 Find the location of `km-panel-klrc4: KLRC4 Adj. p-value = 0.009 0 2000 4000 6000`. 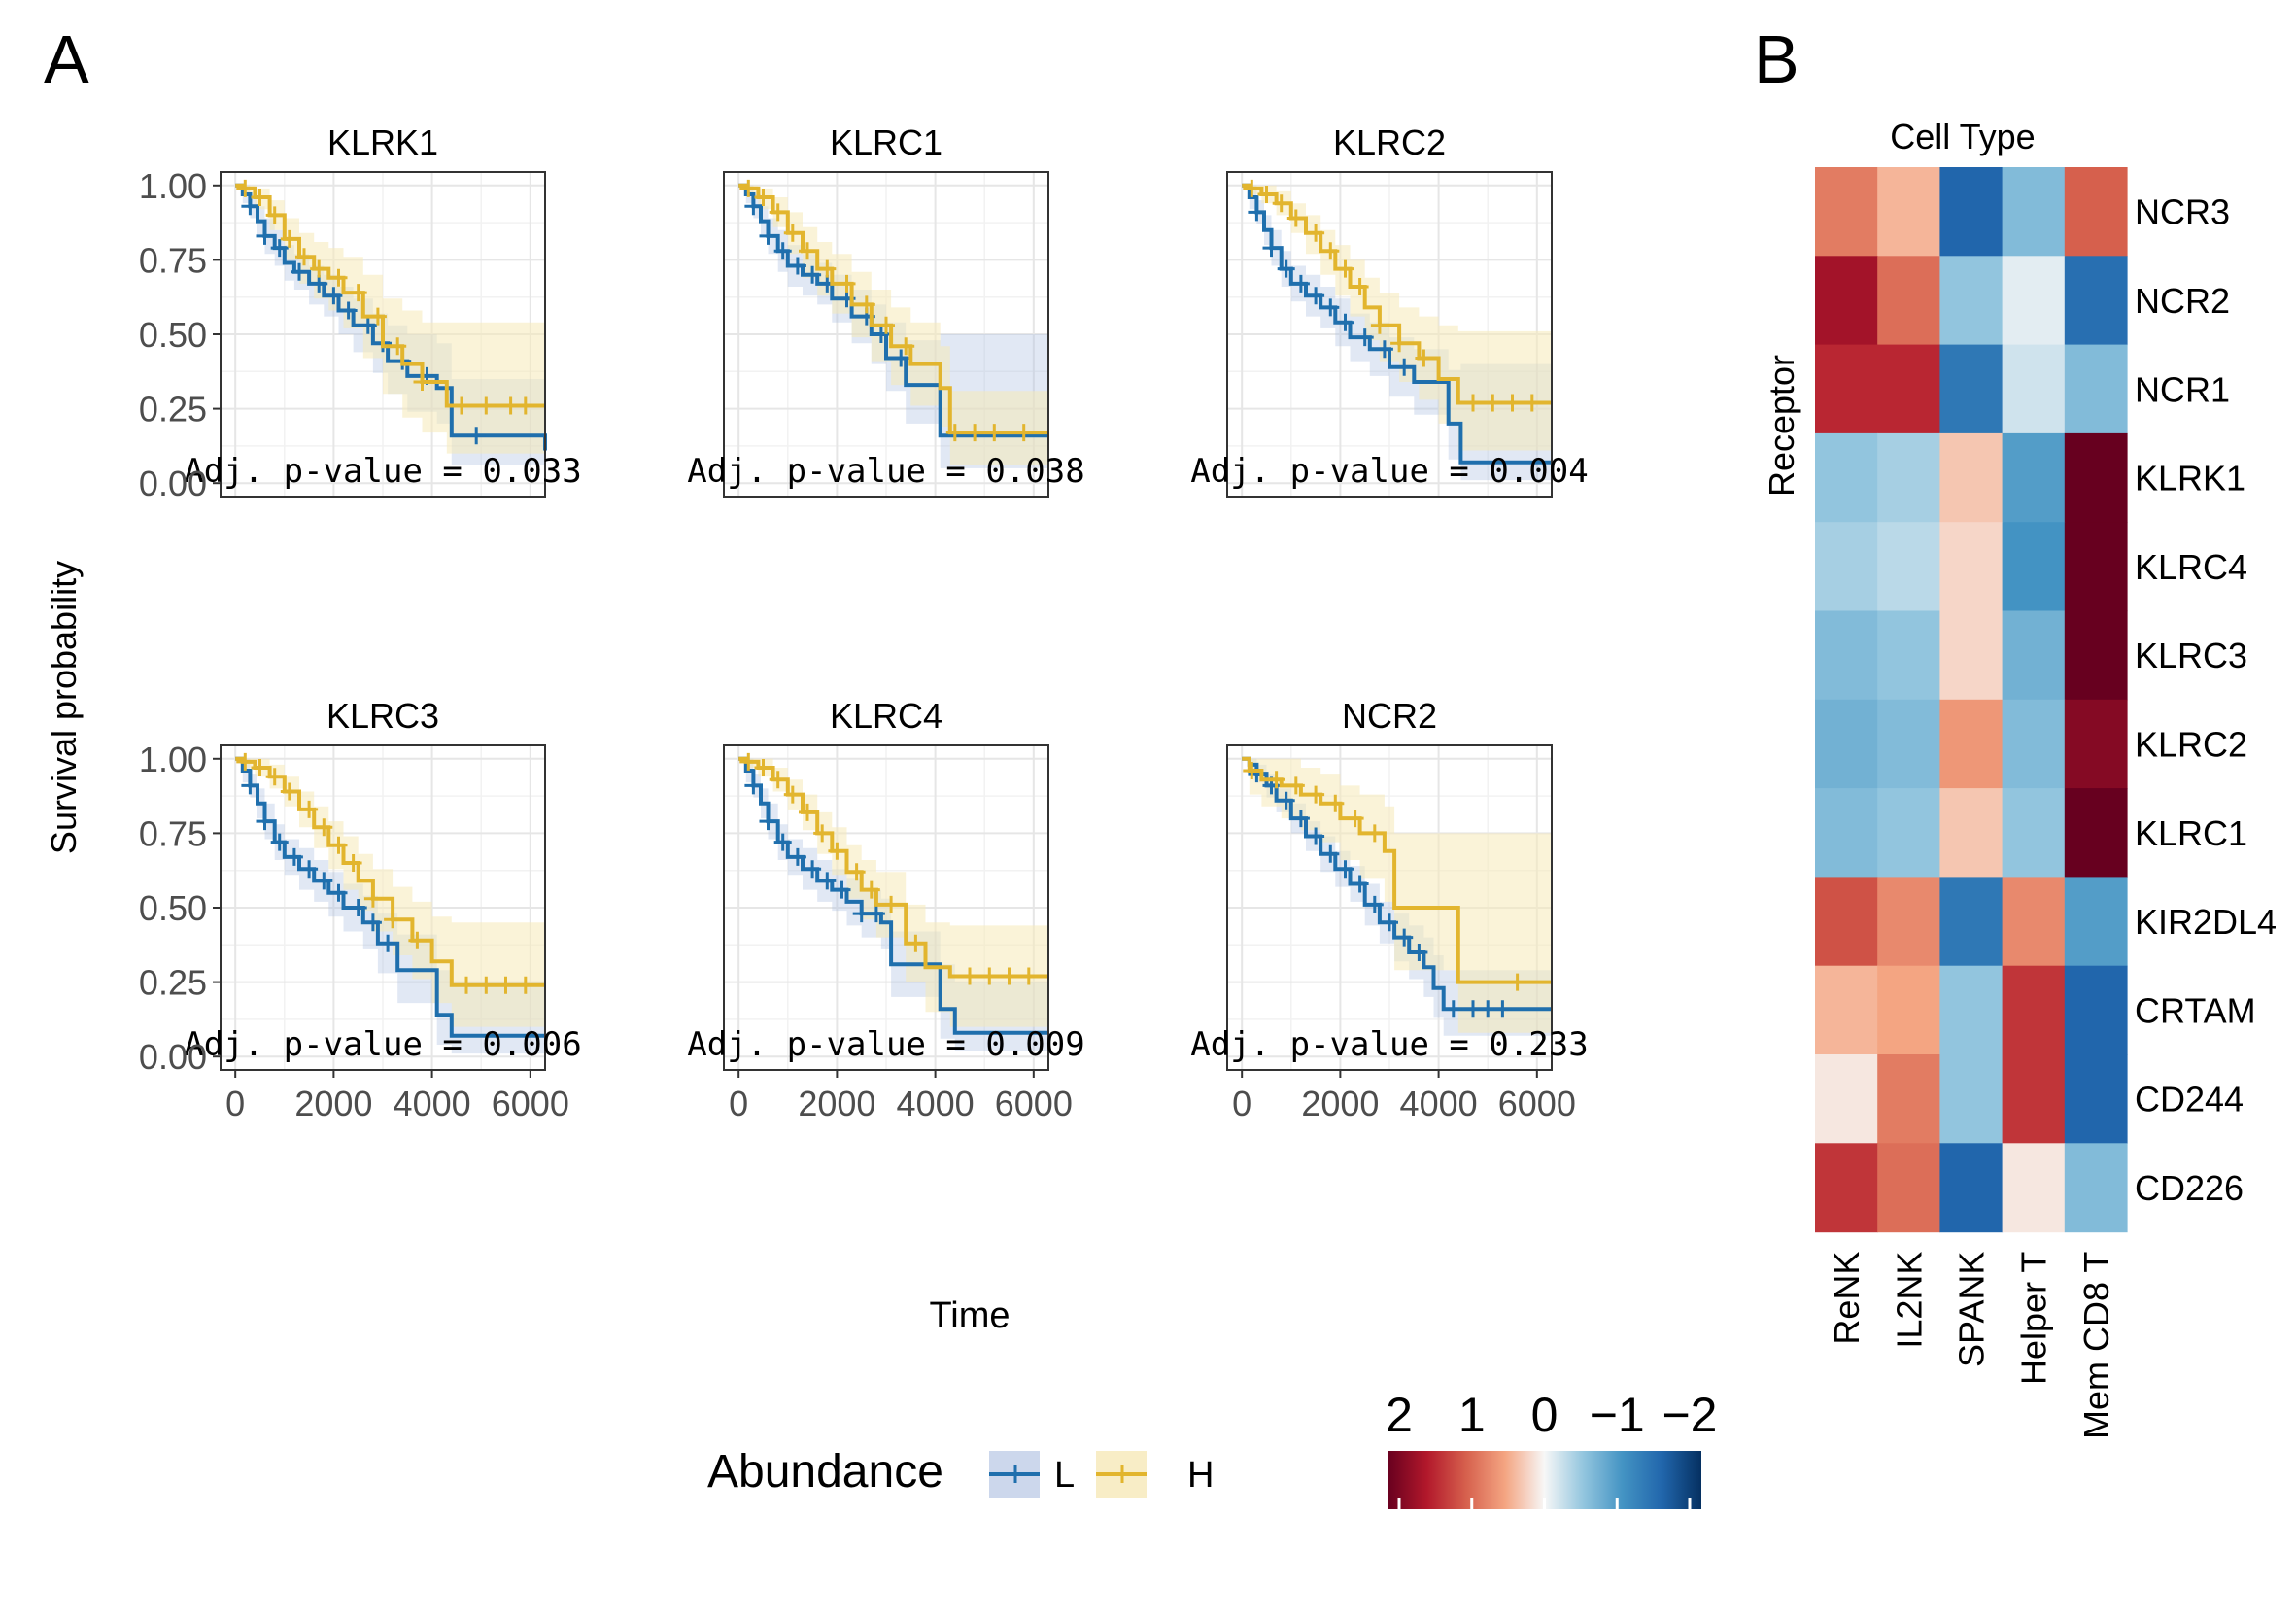

km-panel-klrc4: KLRC4 Adj. p-value = 0.009 0 2000 4000 6000 is located at coordinates (885, 909).